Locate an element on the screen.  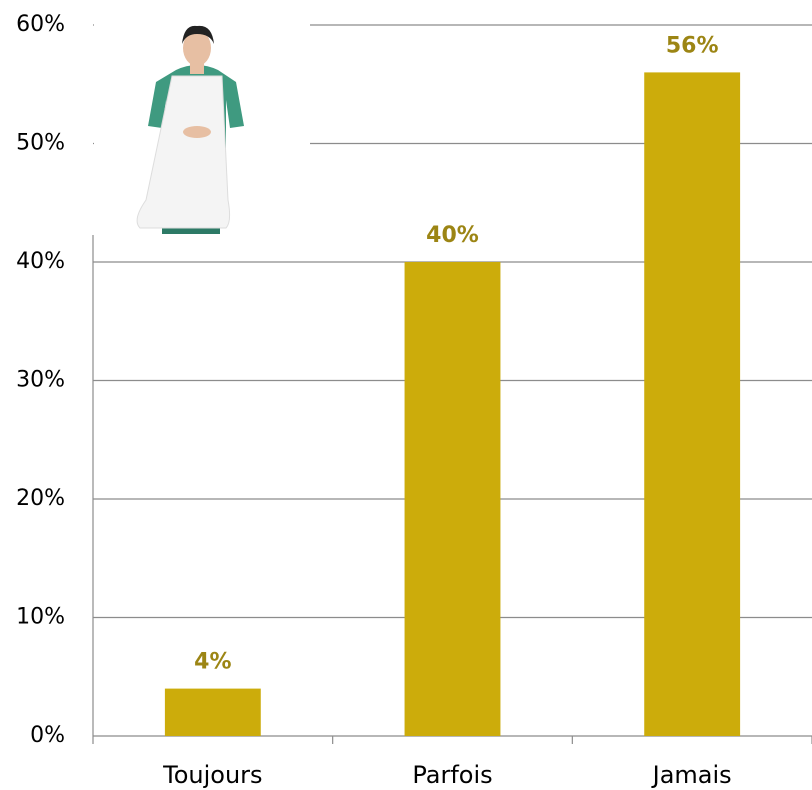
y-tick-label: 60% is located at coordinates (40, 24).